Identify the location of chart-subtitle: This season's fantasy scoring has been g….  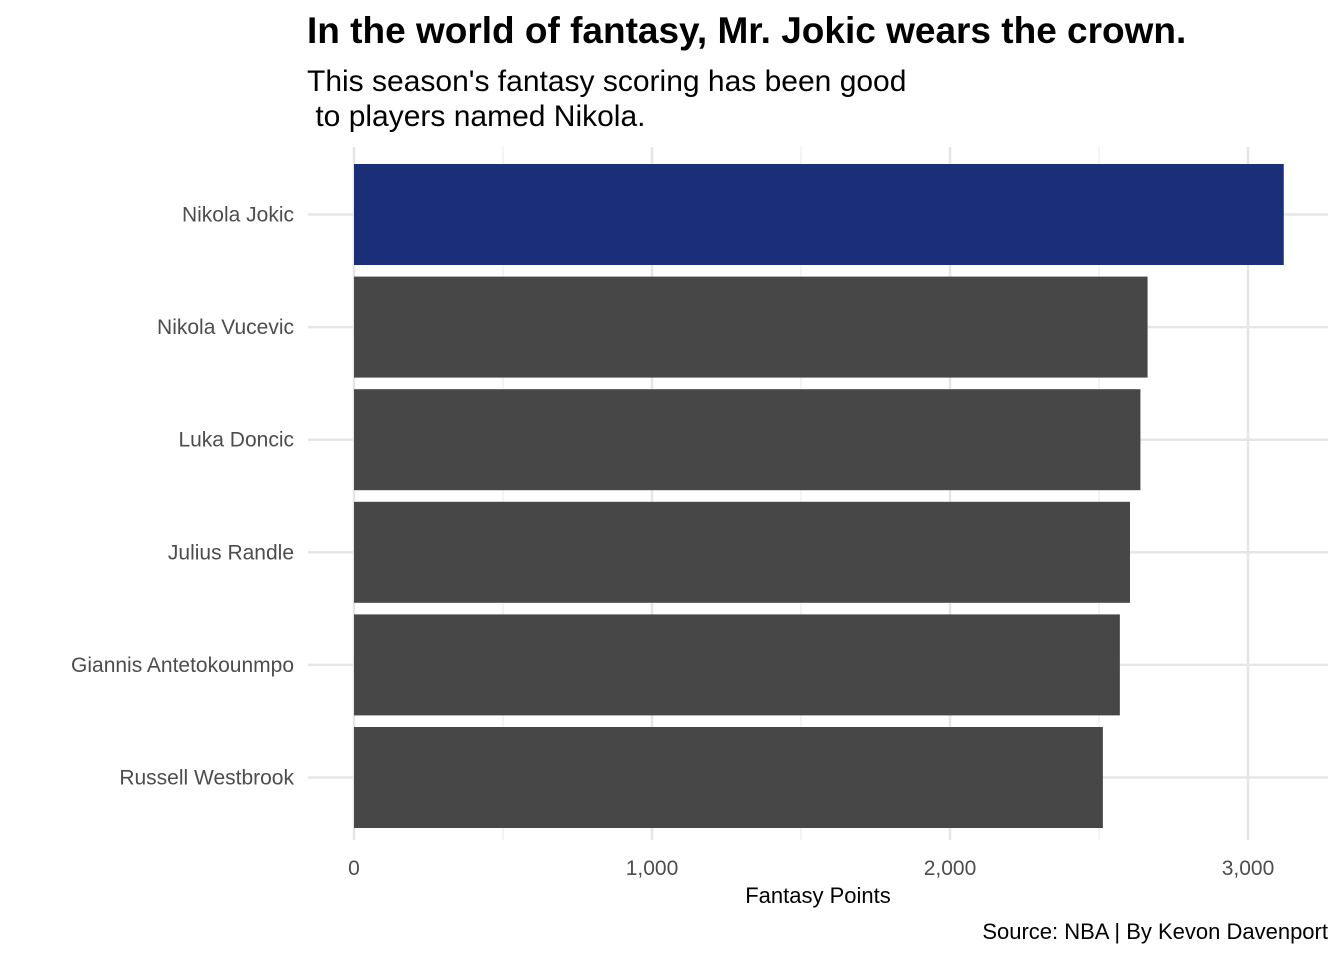
(607, 99).